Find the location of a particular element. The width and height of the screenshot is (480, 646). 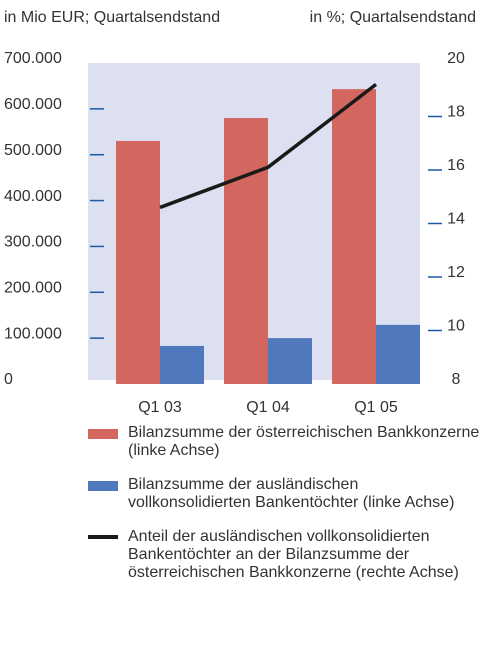

line is located at coordinates (268, 146).